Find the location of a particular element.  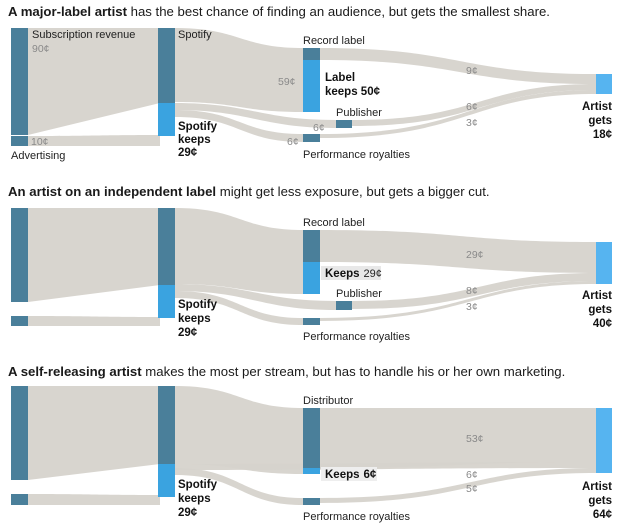

label-to-artist-value: 9¢ is located at coordinates (472, 71).